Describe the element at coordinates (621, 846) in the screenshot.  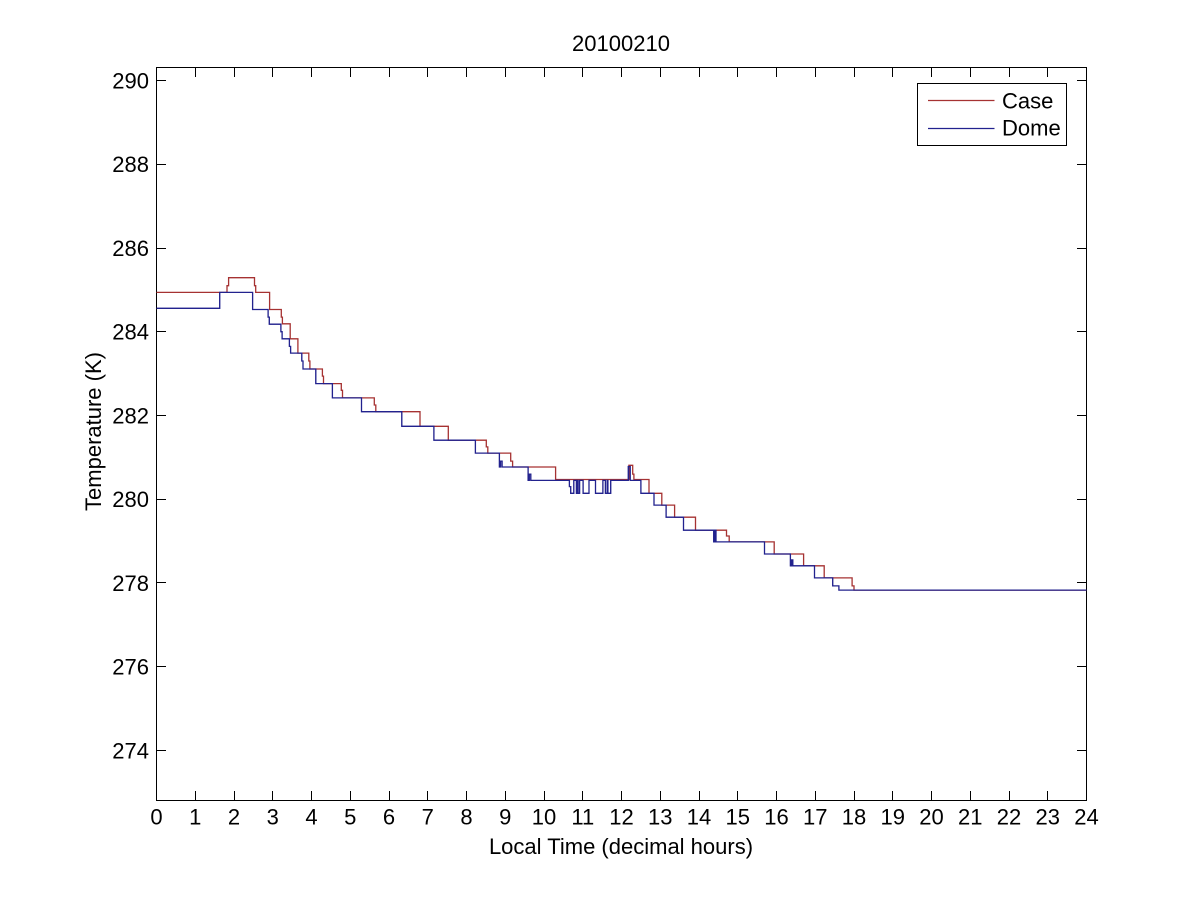
I see `svg-text: Local Time (decimal hours)` at that location.